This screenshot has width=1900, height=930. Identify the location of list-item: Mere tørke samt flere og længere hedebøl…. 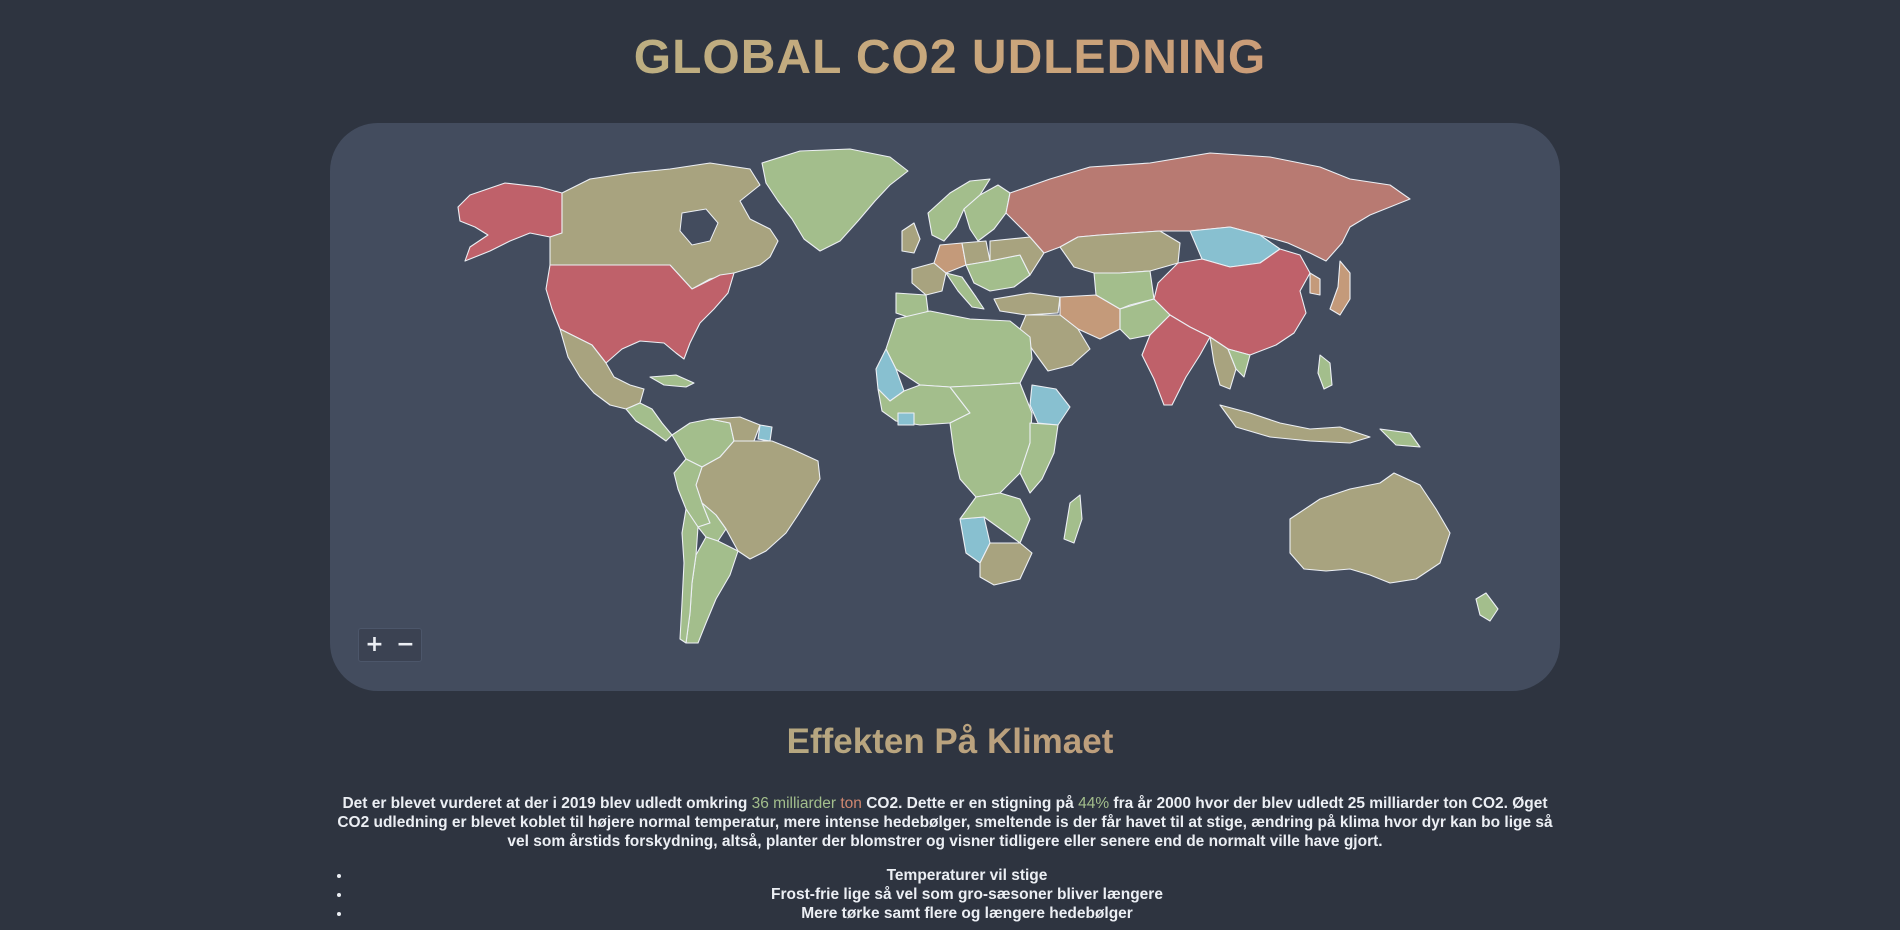
(967, 913).